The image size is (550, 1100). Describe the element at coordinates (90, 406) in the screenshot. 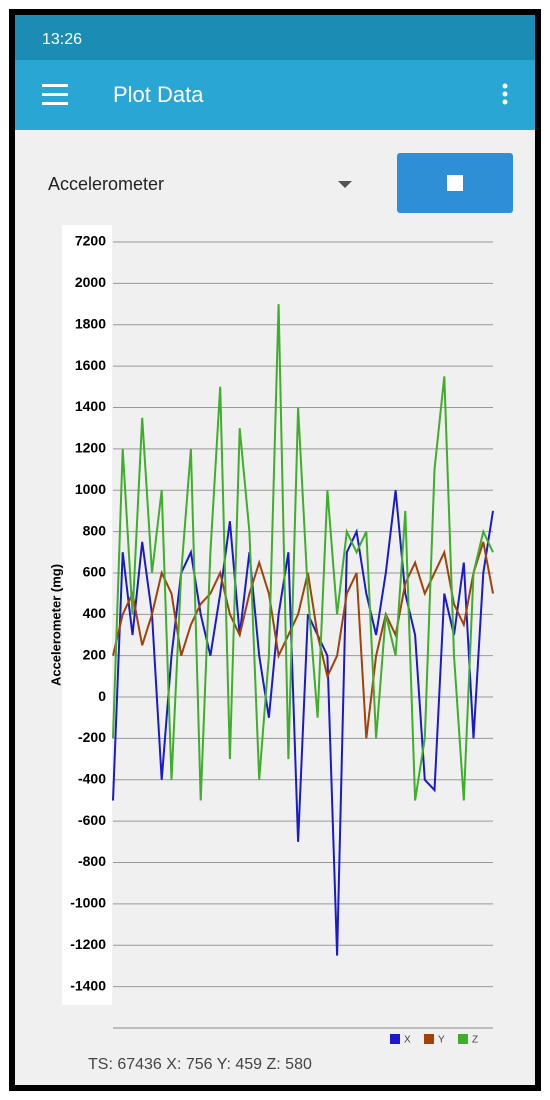

I see `y-tick-label: 1400` at that location.